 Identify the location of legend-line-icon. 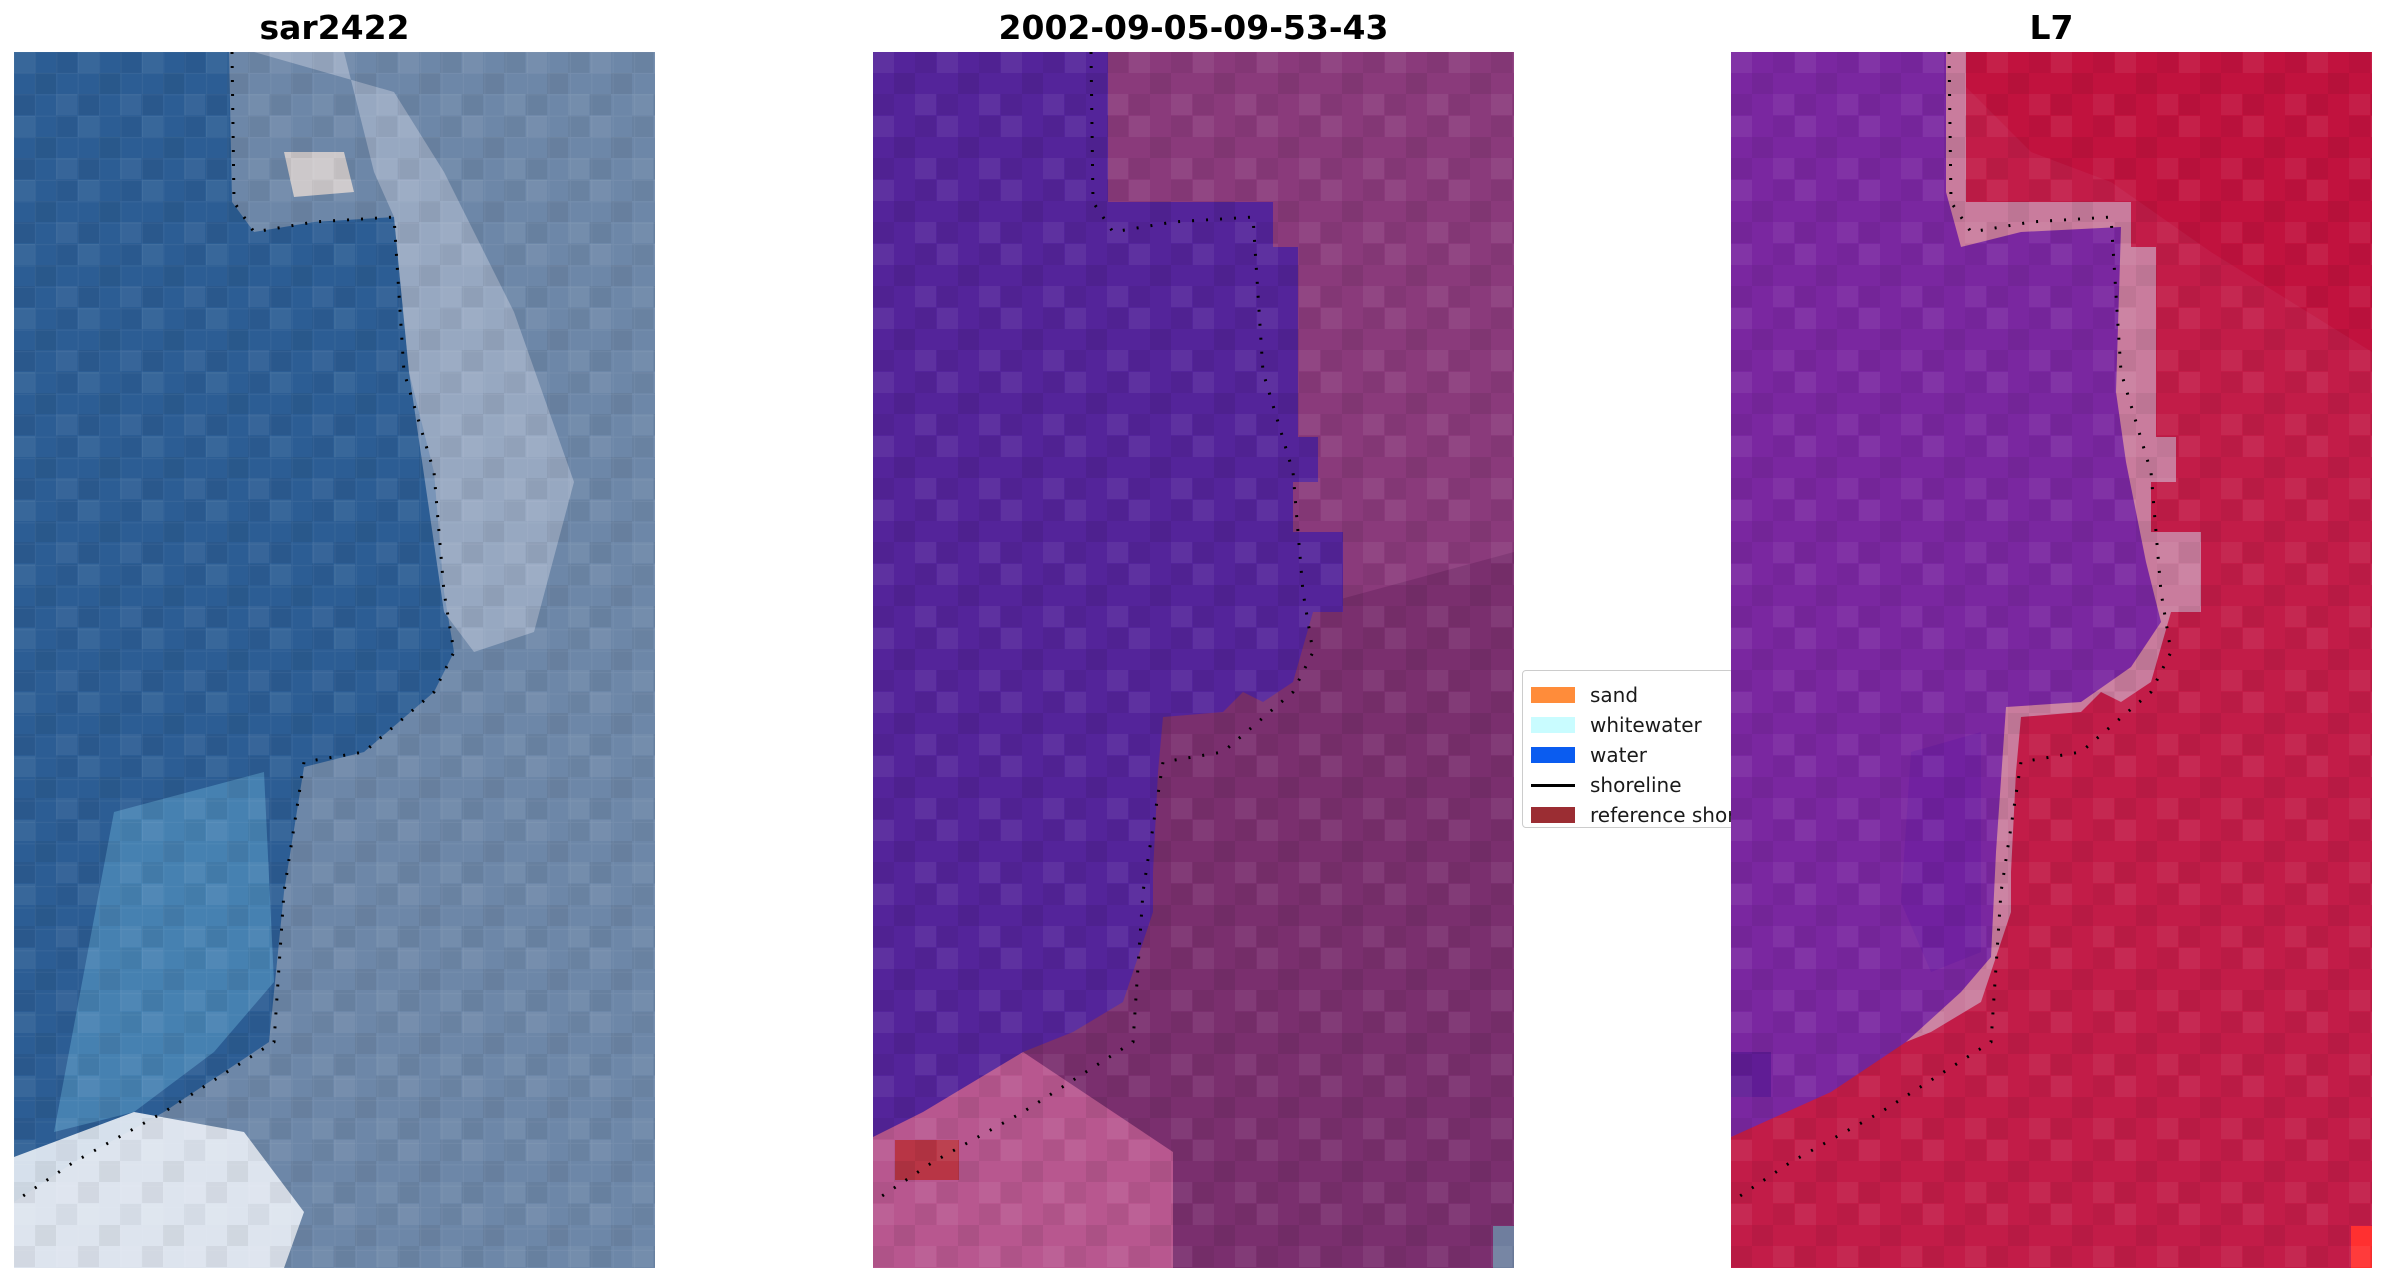
(1553, 785).